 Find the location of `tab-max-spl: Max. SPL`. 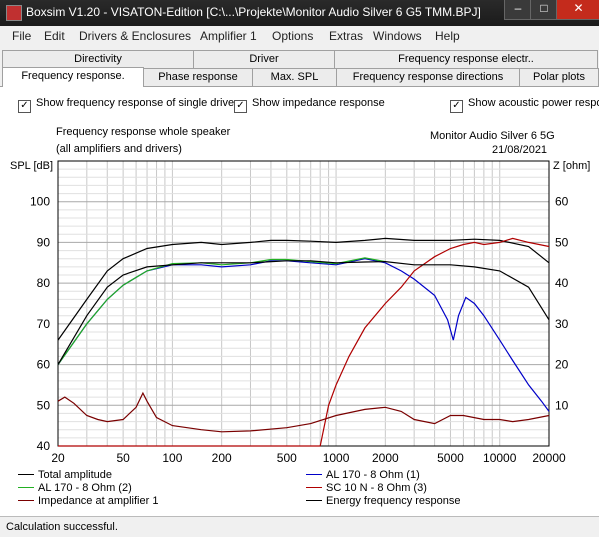

tab-max-spl: Max. SPL is located at coordinates (294, 77).